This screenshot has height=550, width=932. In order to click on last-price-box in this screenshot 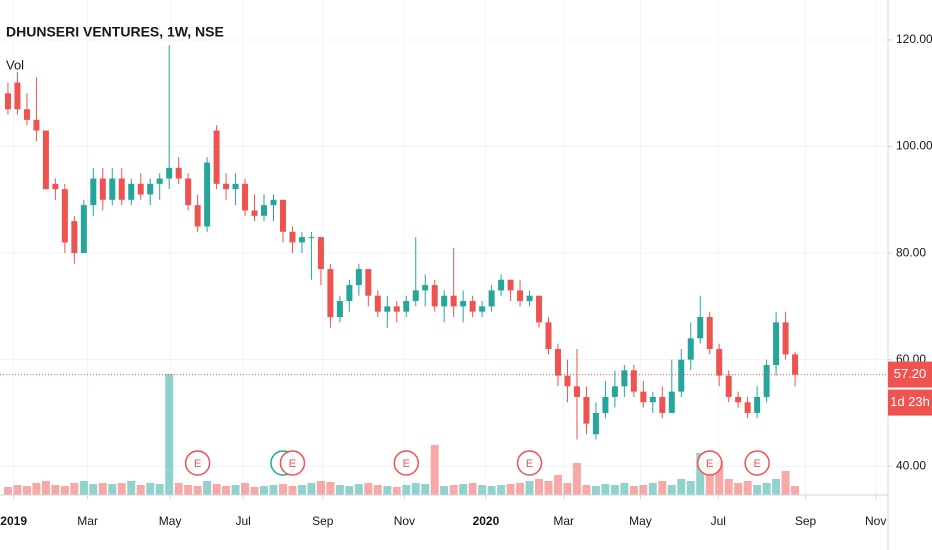, I will do `click(910, 374)`.